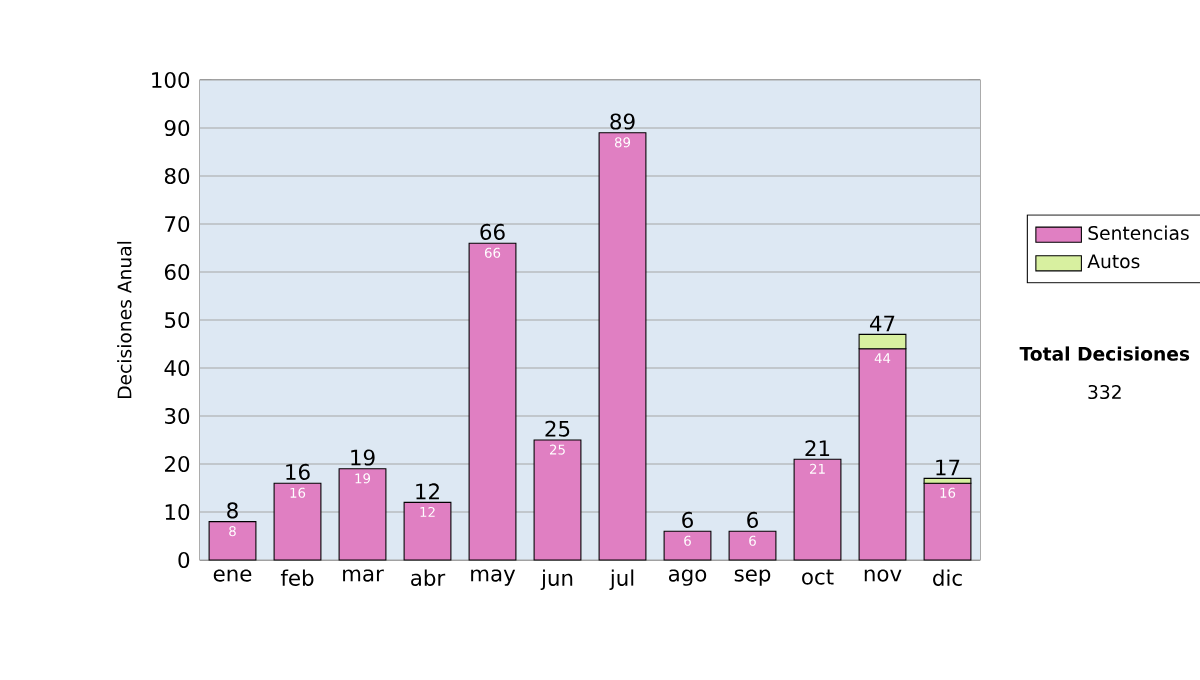 This screenshot has width=1200, height=680. I want to click on x-tick-label: feb, so click(297, 577).